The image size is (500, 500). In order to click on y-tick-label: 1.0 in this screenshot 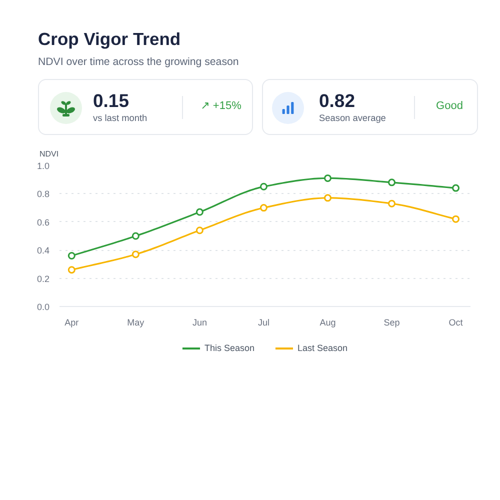, I will do `click(43, 166)`.